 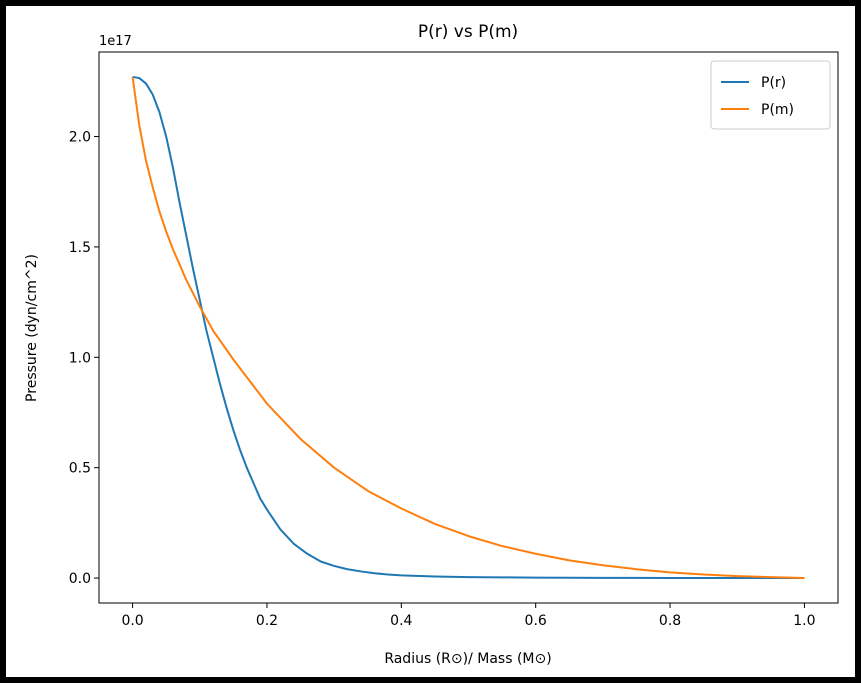 I want to click on x-tick-label: 0.6, so click(x=536, y=621).